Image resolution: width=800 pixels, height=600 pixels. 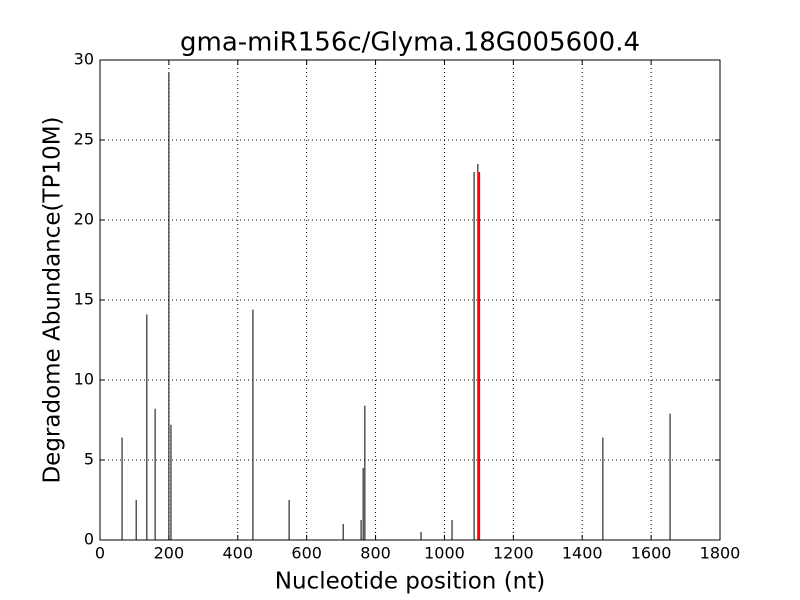 What do you see at coordinates (410, 582) in the screenshot?
I see `x-axis-label: Nucleotide position (nt)` at bounding box center [410, 582].